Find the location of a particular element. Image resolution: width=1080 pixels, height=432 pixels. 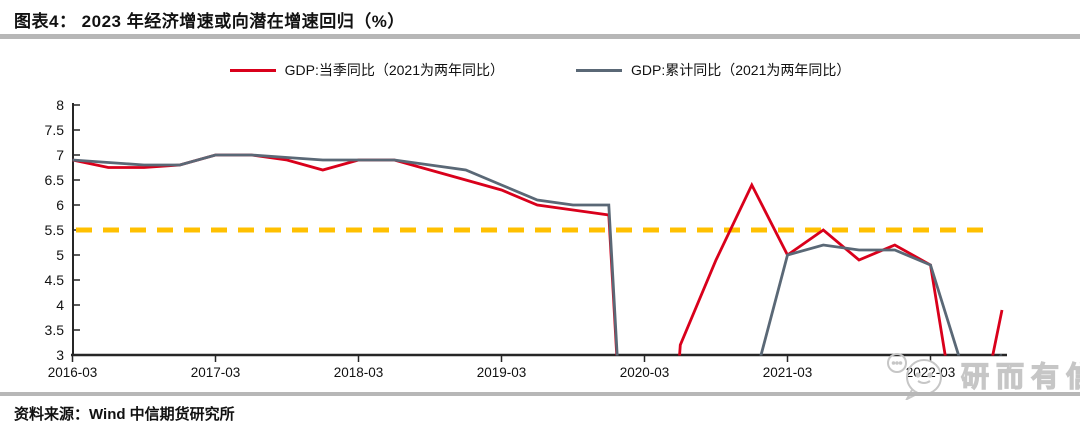

top-divider is located at coordinates (540, 36).